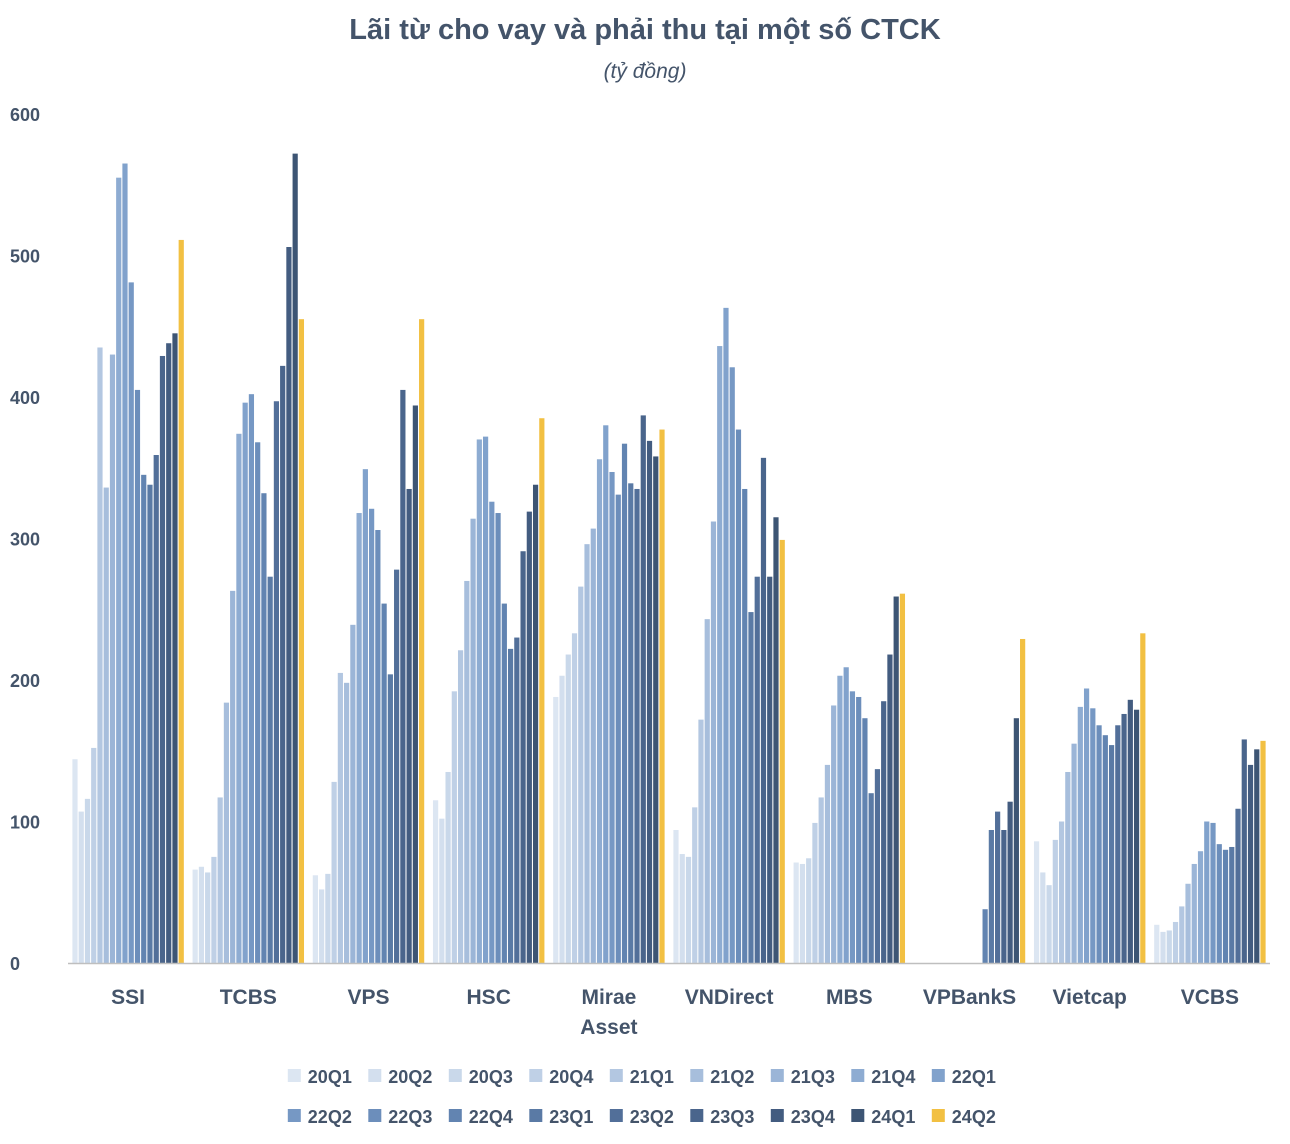  What do you see at coordinates (608, 997) in the screenshot?
I see `x-category-label: Mirae` at bounding box center [608, 997].